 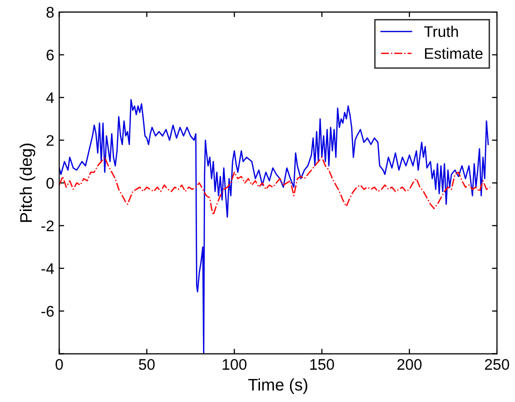 What do you see at coordinates (409, 364) in the screenshot?
I see `x-tick-label: 200` at bounding box center [409, 364].